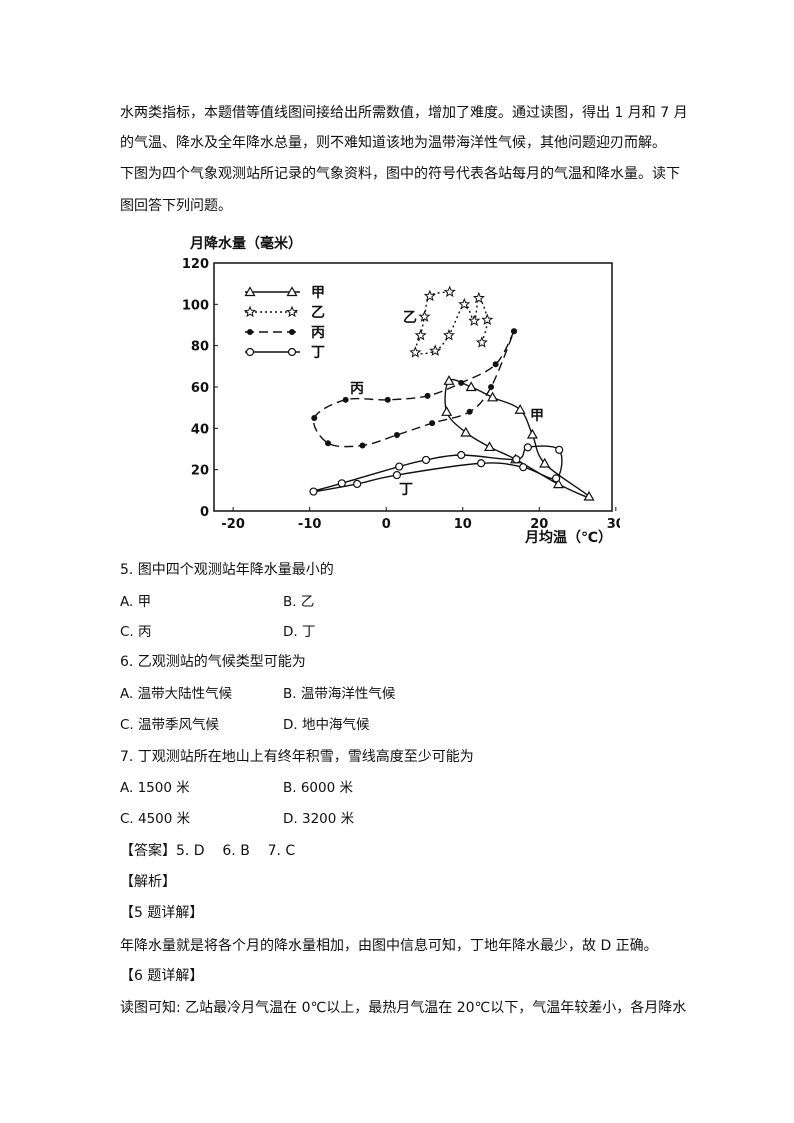  I want to click on y-tick-label: 60, so click(200, 388).